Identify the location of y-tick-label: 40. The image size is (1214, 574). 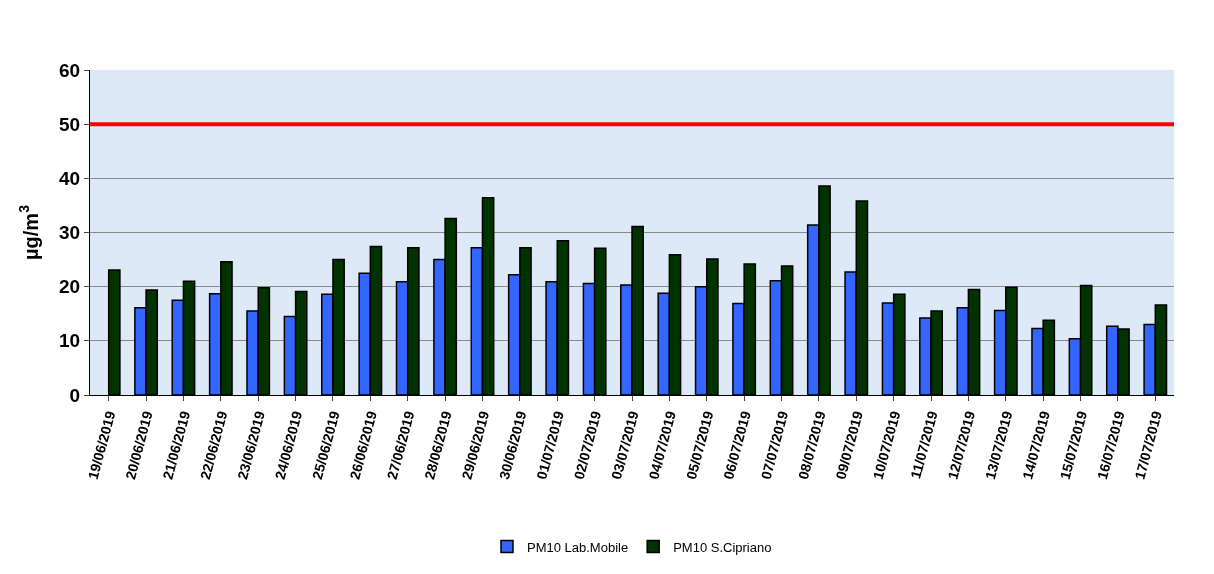
(70, 178).